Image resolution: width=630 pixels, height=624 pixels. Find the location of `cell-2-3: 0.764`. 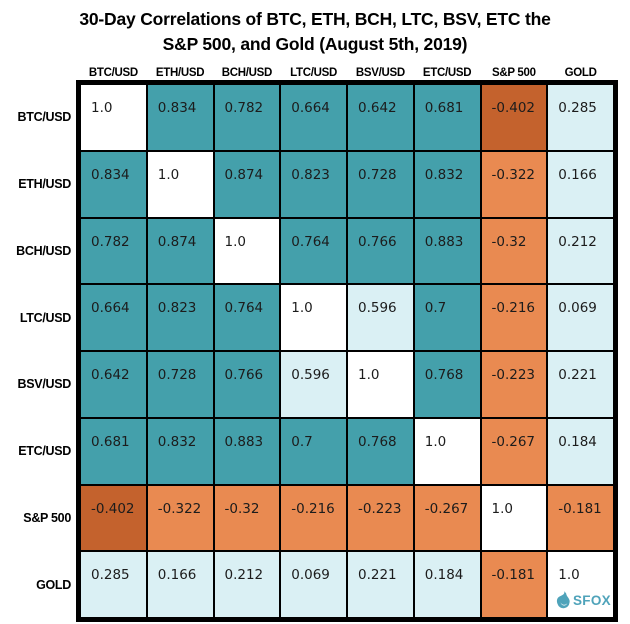

cell-2-3: 0.764 is located at coordinates (313, 251).